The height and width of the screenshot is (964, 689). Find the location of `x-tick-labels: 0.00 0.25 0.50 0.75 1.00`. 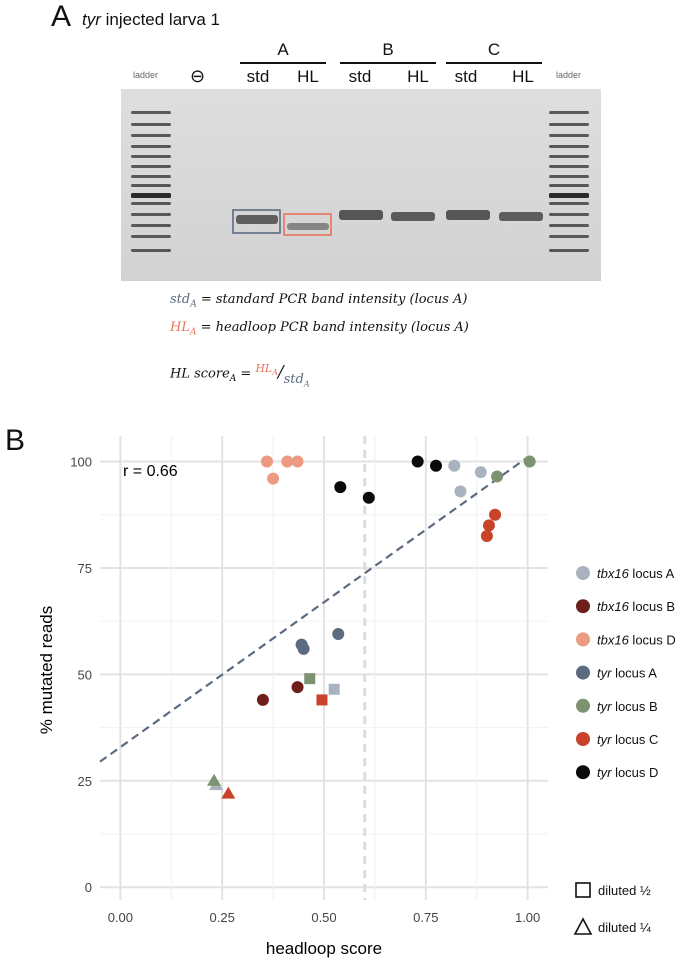

x-tick-labels: 0.00 0.25 0.50 0.75 1.00 is located at coordinates (324, 917).